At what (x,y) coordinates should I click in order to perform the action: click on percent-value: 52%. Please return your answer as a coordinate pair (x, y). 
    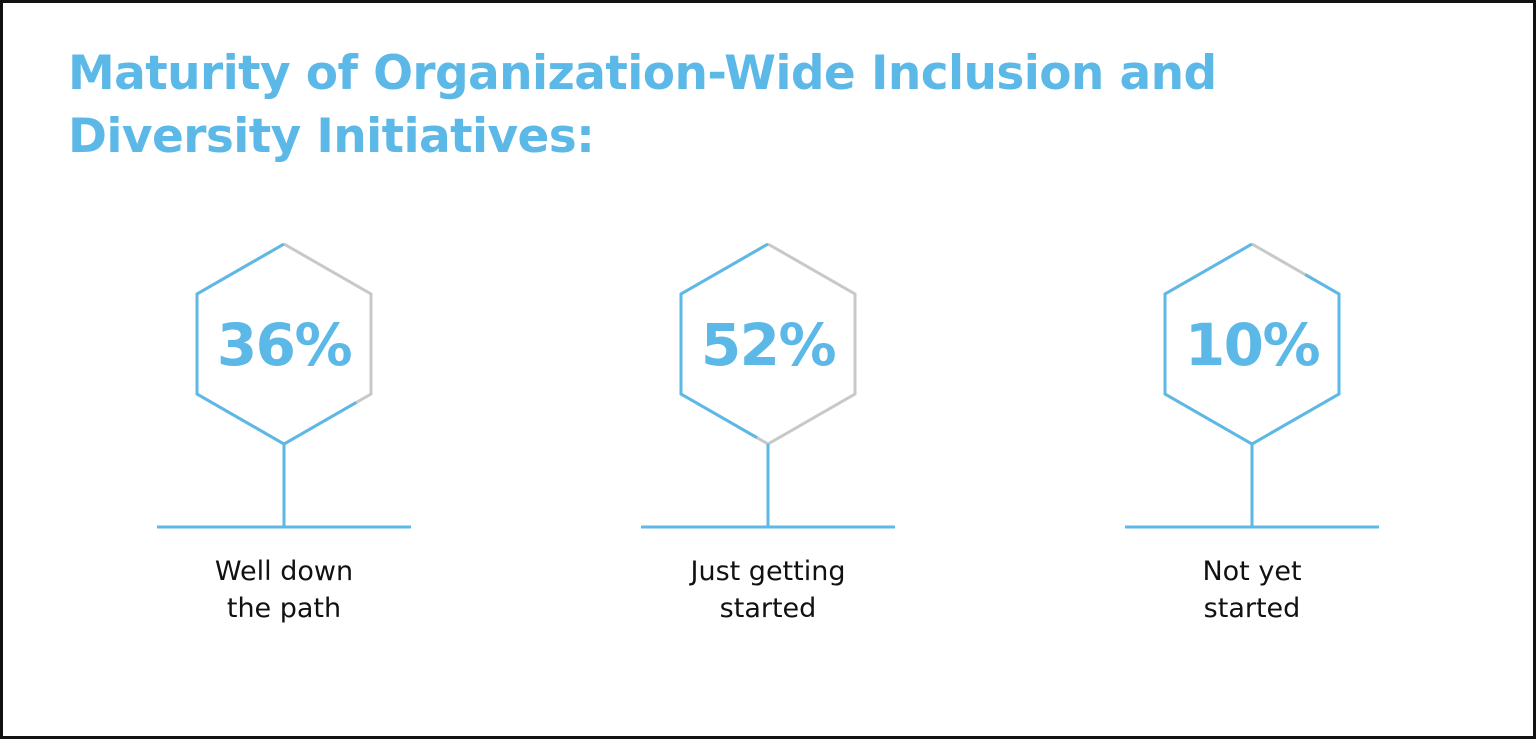
    Looking at the image, I should click on (768, 345).